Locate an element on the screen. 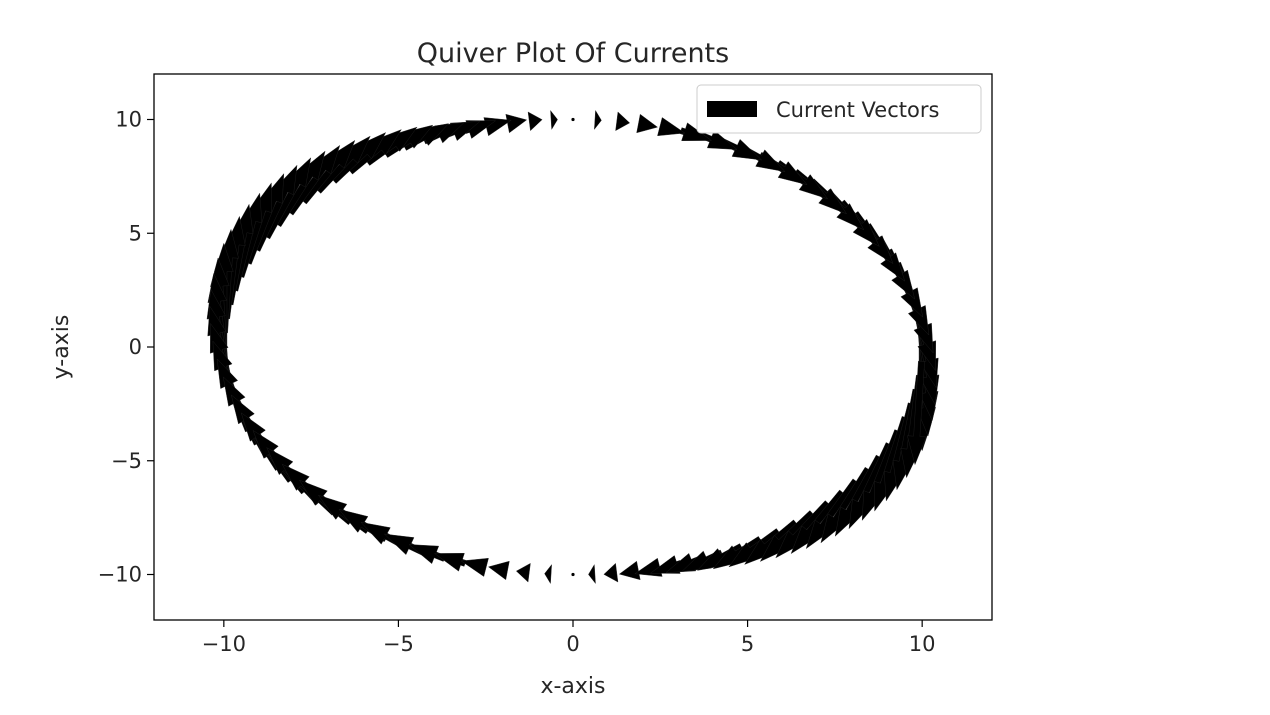  chart-title: Quiver Plot Of Currents is located at coordinates (573, 53).